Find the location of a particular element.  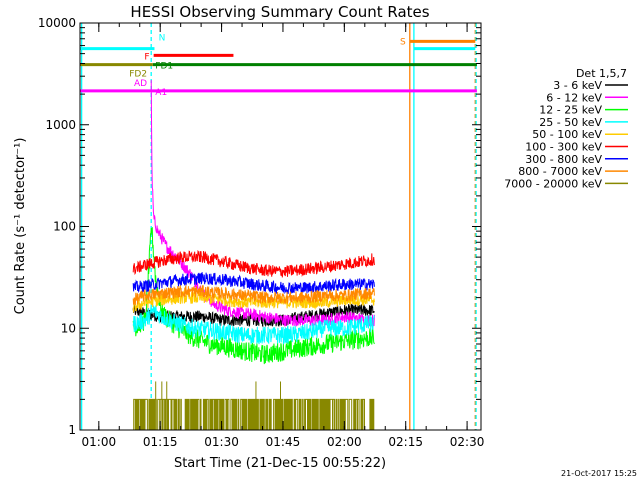

y-axis-label: Count Rate (s⁻¹ detector⁻¹) is located at coordinates (20, 226).